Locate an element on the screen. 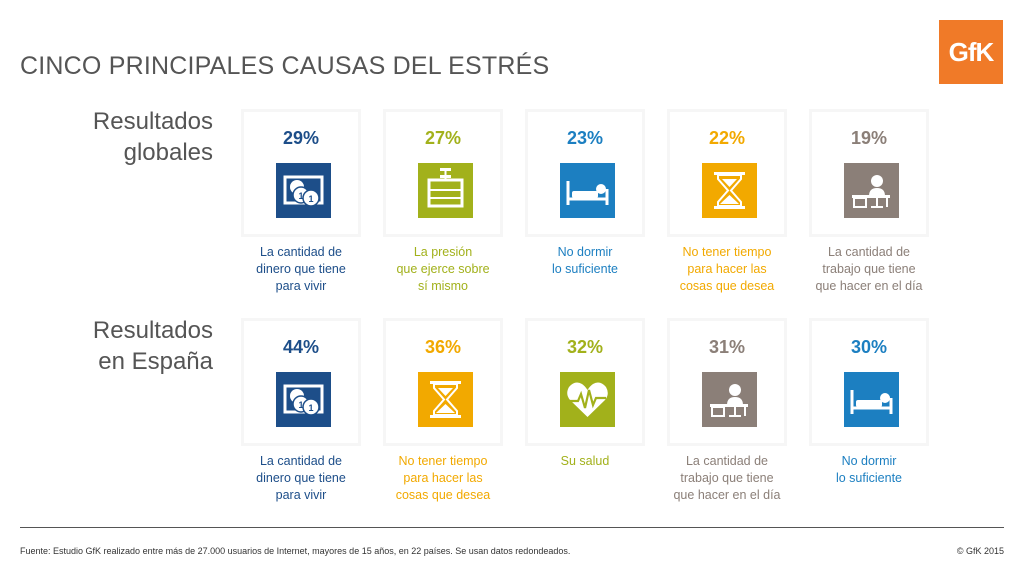  row-label-line: en España is located at coordinates (155, 361).